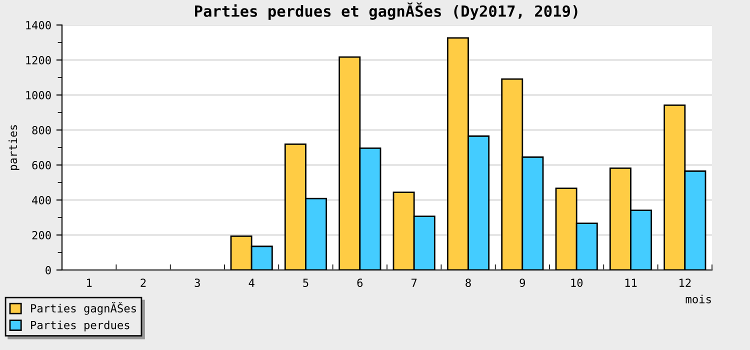 The image size is (750, 350). What do you see at coordinates (38, 60) in the screenshot?
I see `y-tick-label: 1200` at bounding box center [38, 60].